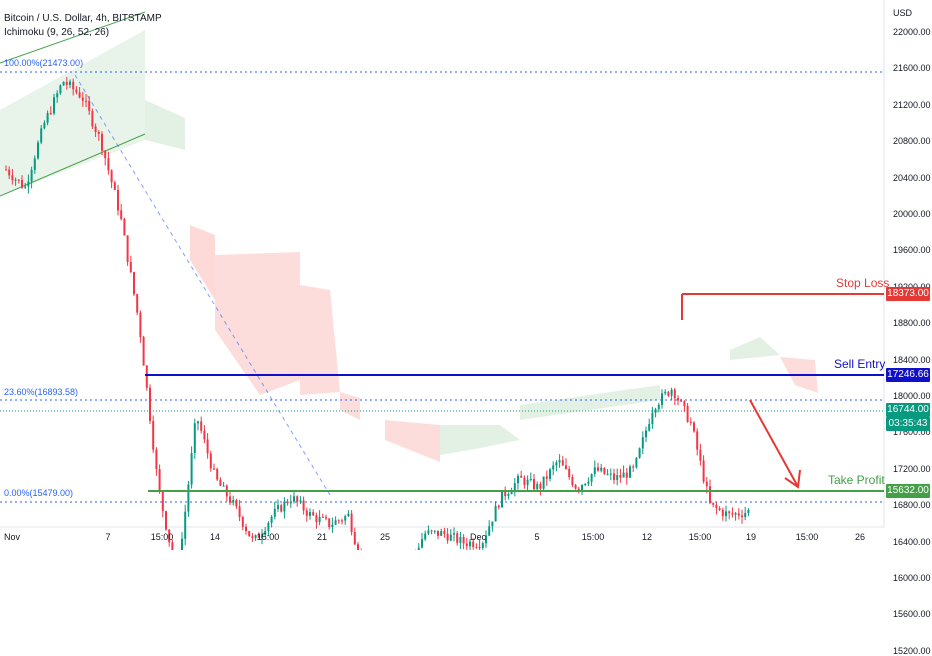  Describe the element at coordinates (912, 359) in the screenshot. I see `y-tick-label: 18400.00` at that location.